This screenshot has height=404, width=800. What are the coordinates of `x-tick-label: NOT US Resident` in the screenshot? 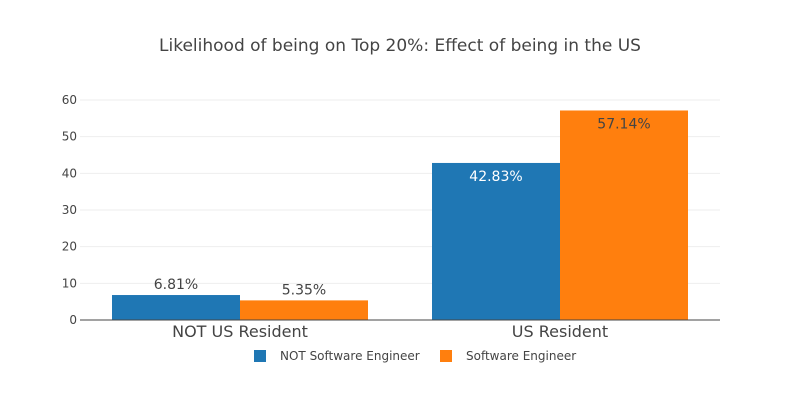 It's located at (240, 331).